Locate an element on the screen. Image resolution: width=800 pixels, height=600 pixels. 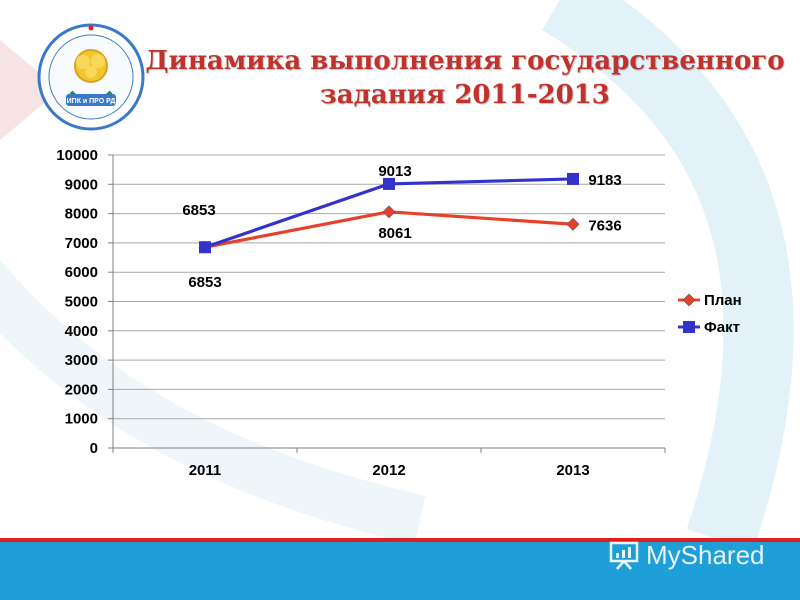
institution-logo: ИПК и ПРО РД is located at coordinates (91, 77).